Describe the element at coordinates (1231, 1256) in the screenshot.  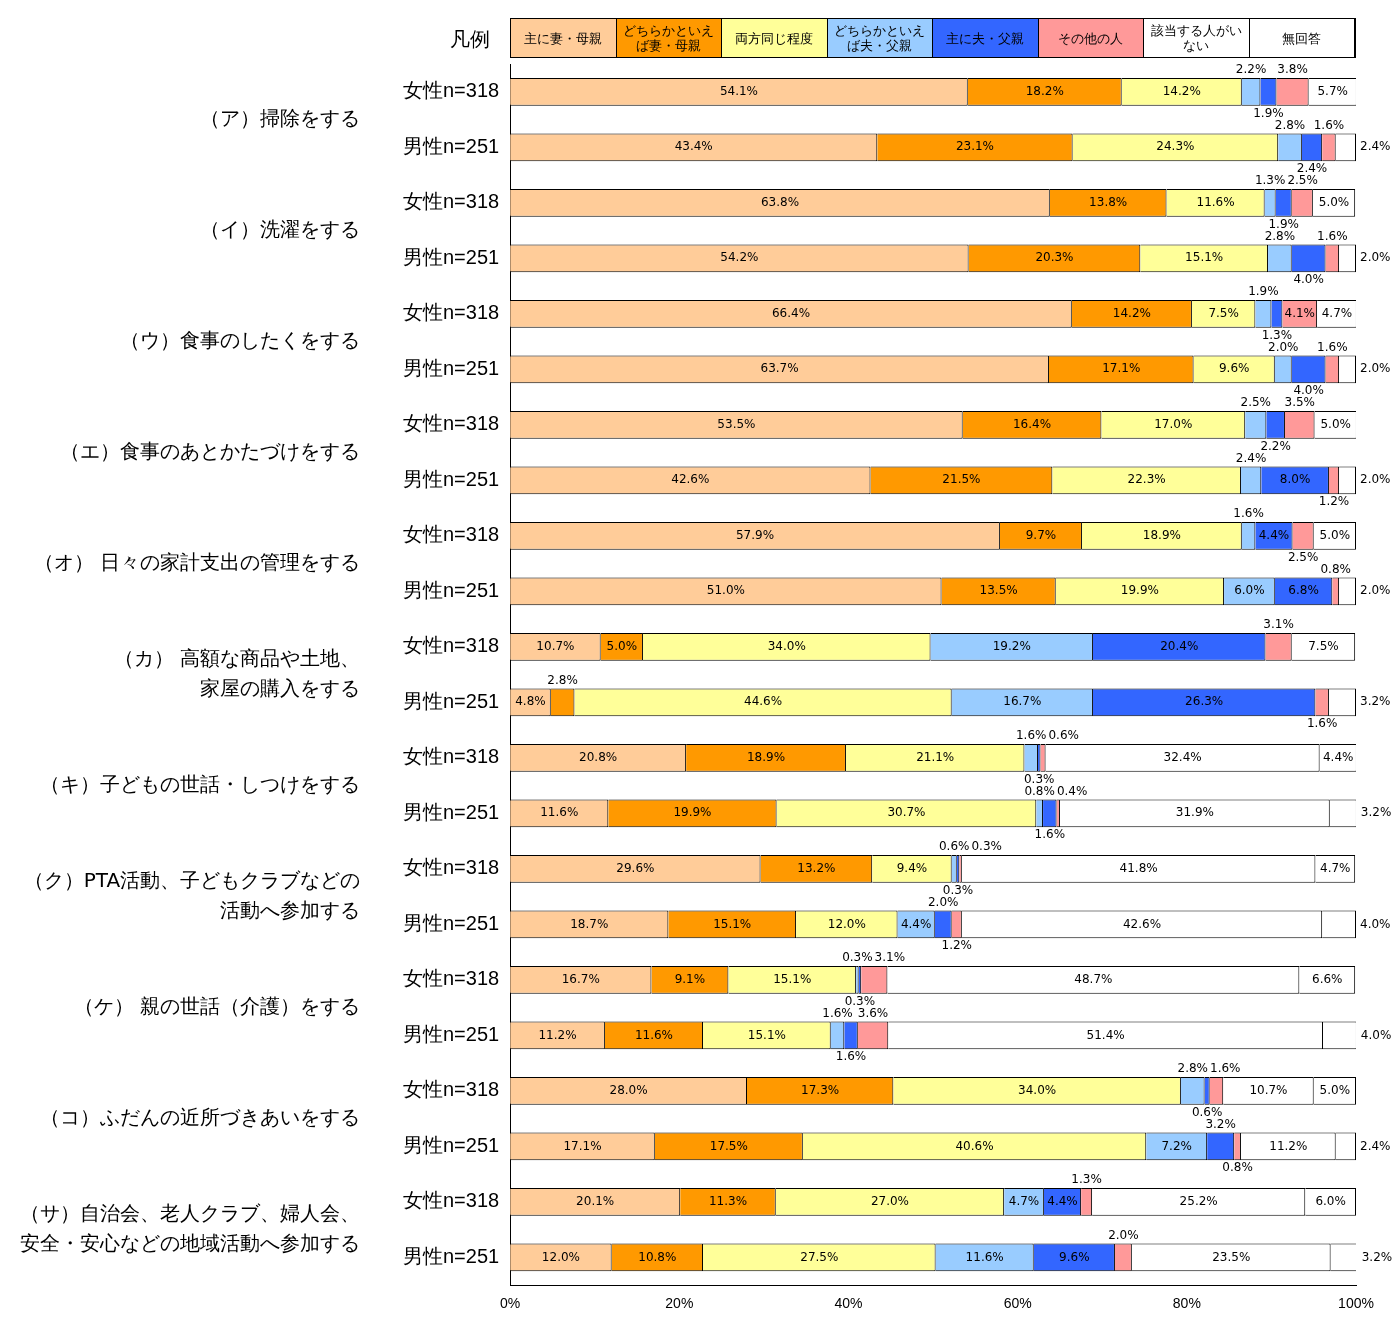
I see `data-label: 23.5%` at that location.